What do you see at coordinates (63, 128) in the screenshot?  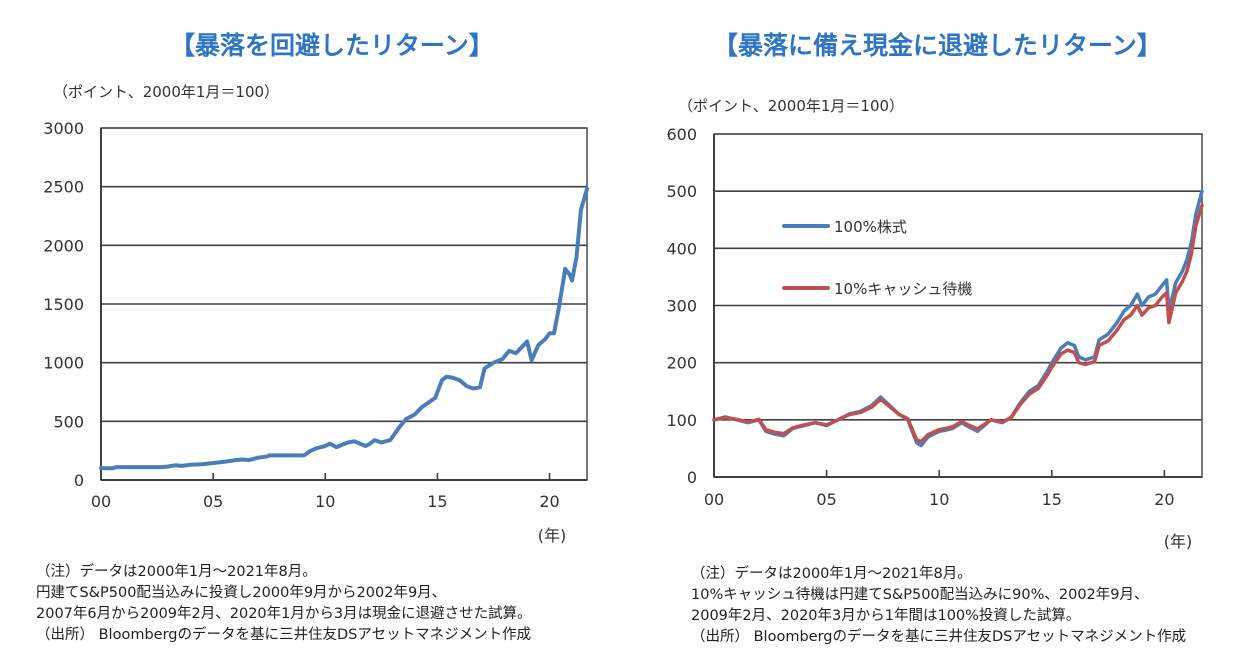 I see `y-tick-label: 3000` at bounding box center [63, 128].